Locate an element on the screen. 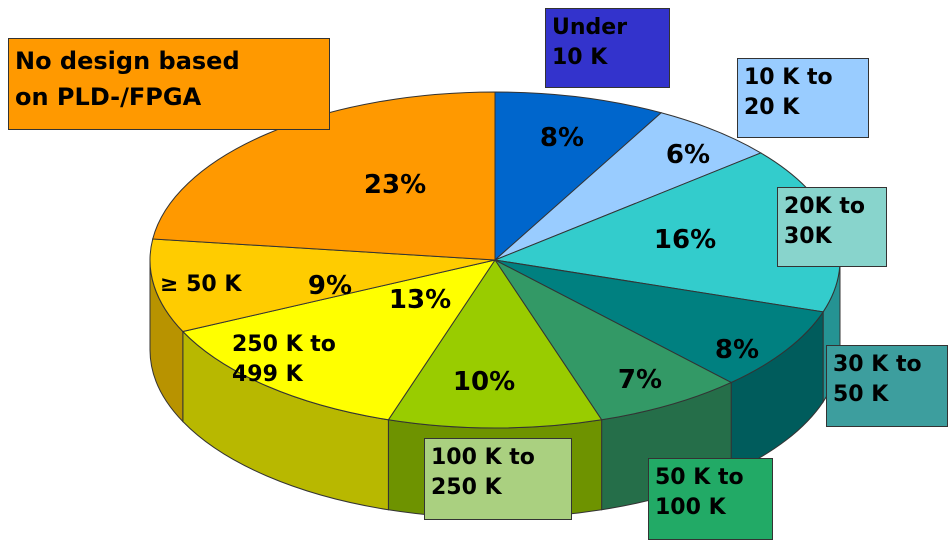 The height and width of the screenshot is (541, 948). category-label: 50 K to 100 K is located at coordinates (710, 499).